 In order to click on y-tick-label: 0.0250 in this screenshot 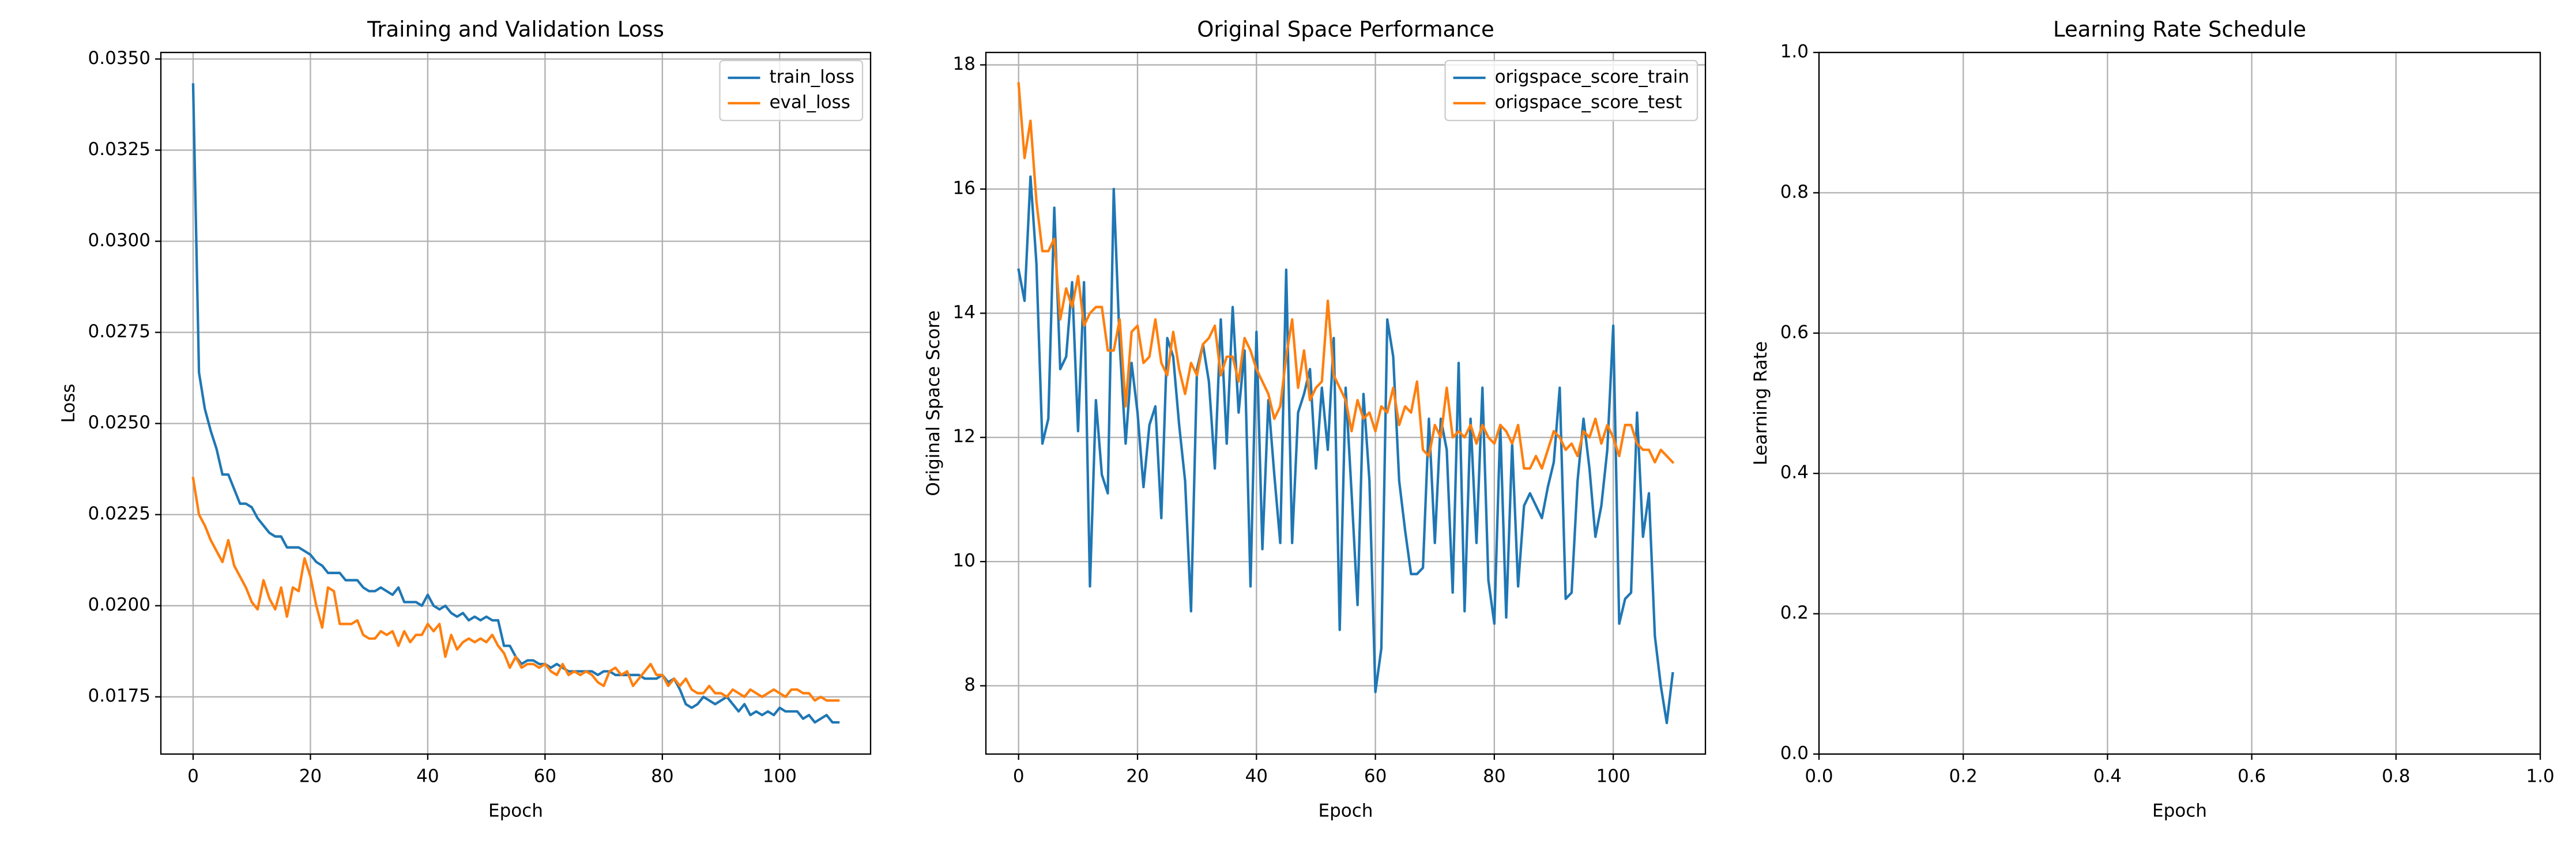, I will do `click(119, 422)`.